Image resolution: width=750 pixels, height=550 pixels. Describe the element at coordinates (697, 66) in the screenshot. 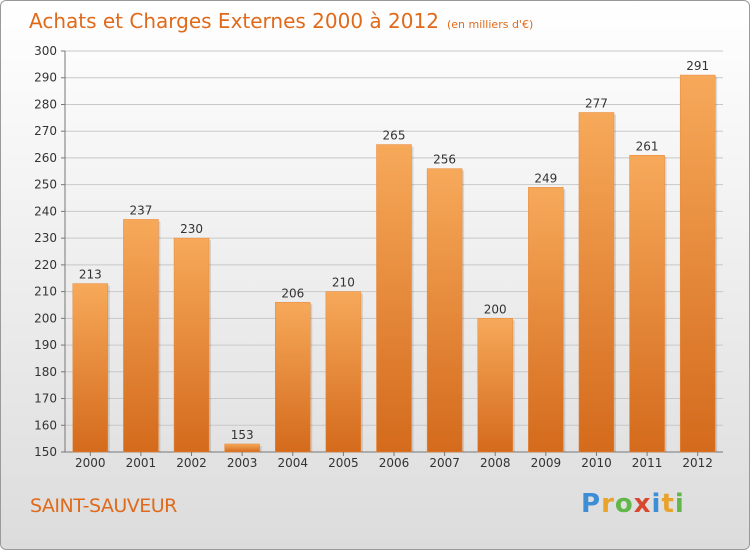

I see `bar-value-label: 291` at that location.